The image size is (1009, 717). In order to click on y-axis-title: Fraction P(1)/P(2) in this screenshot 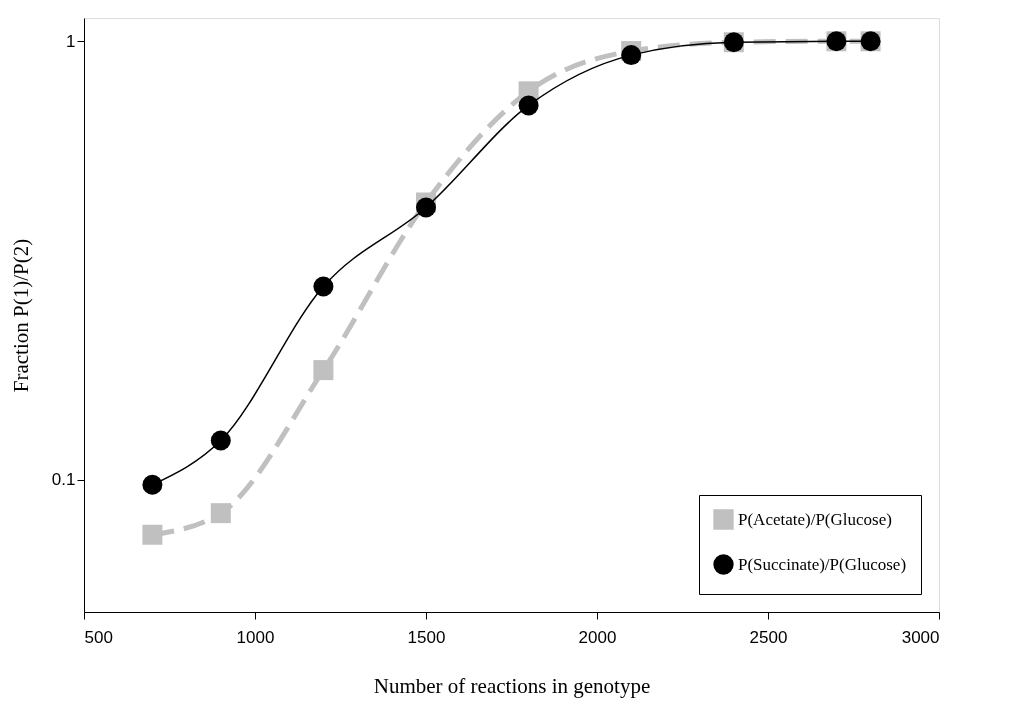, I will do `click(20, 315)`.